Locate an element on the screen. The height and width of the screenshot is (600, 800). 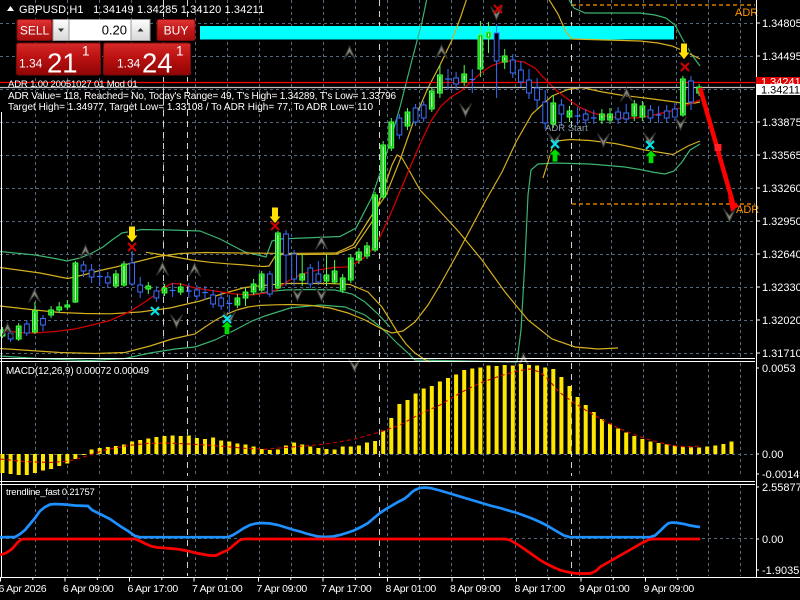
svg-text: 1.32330 is located at coordinates (781, 288).